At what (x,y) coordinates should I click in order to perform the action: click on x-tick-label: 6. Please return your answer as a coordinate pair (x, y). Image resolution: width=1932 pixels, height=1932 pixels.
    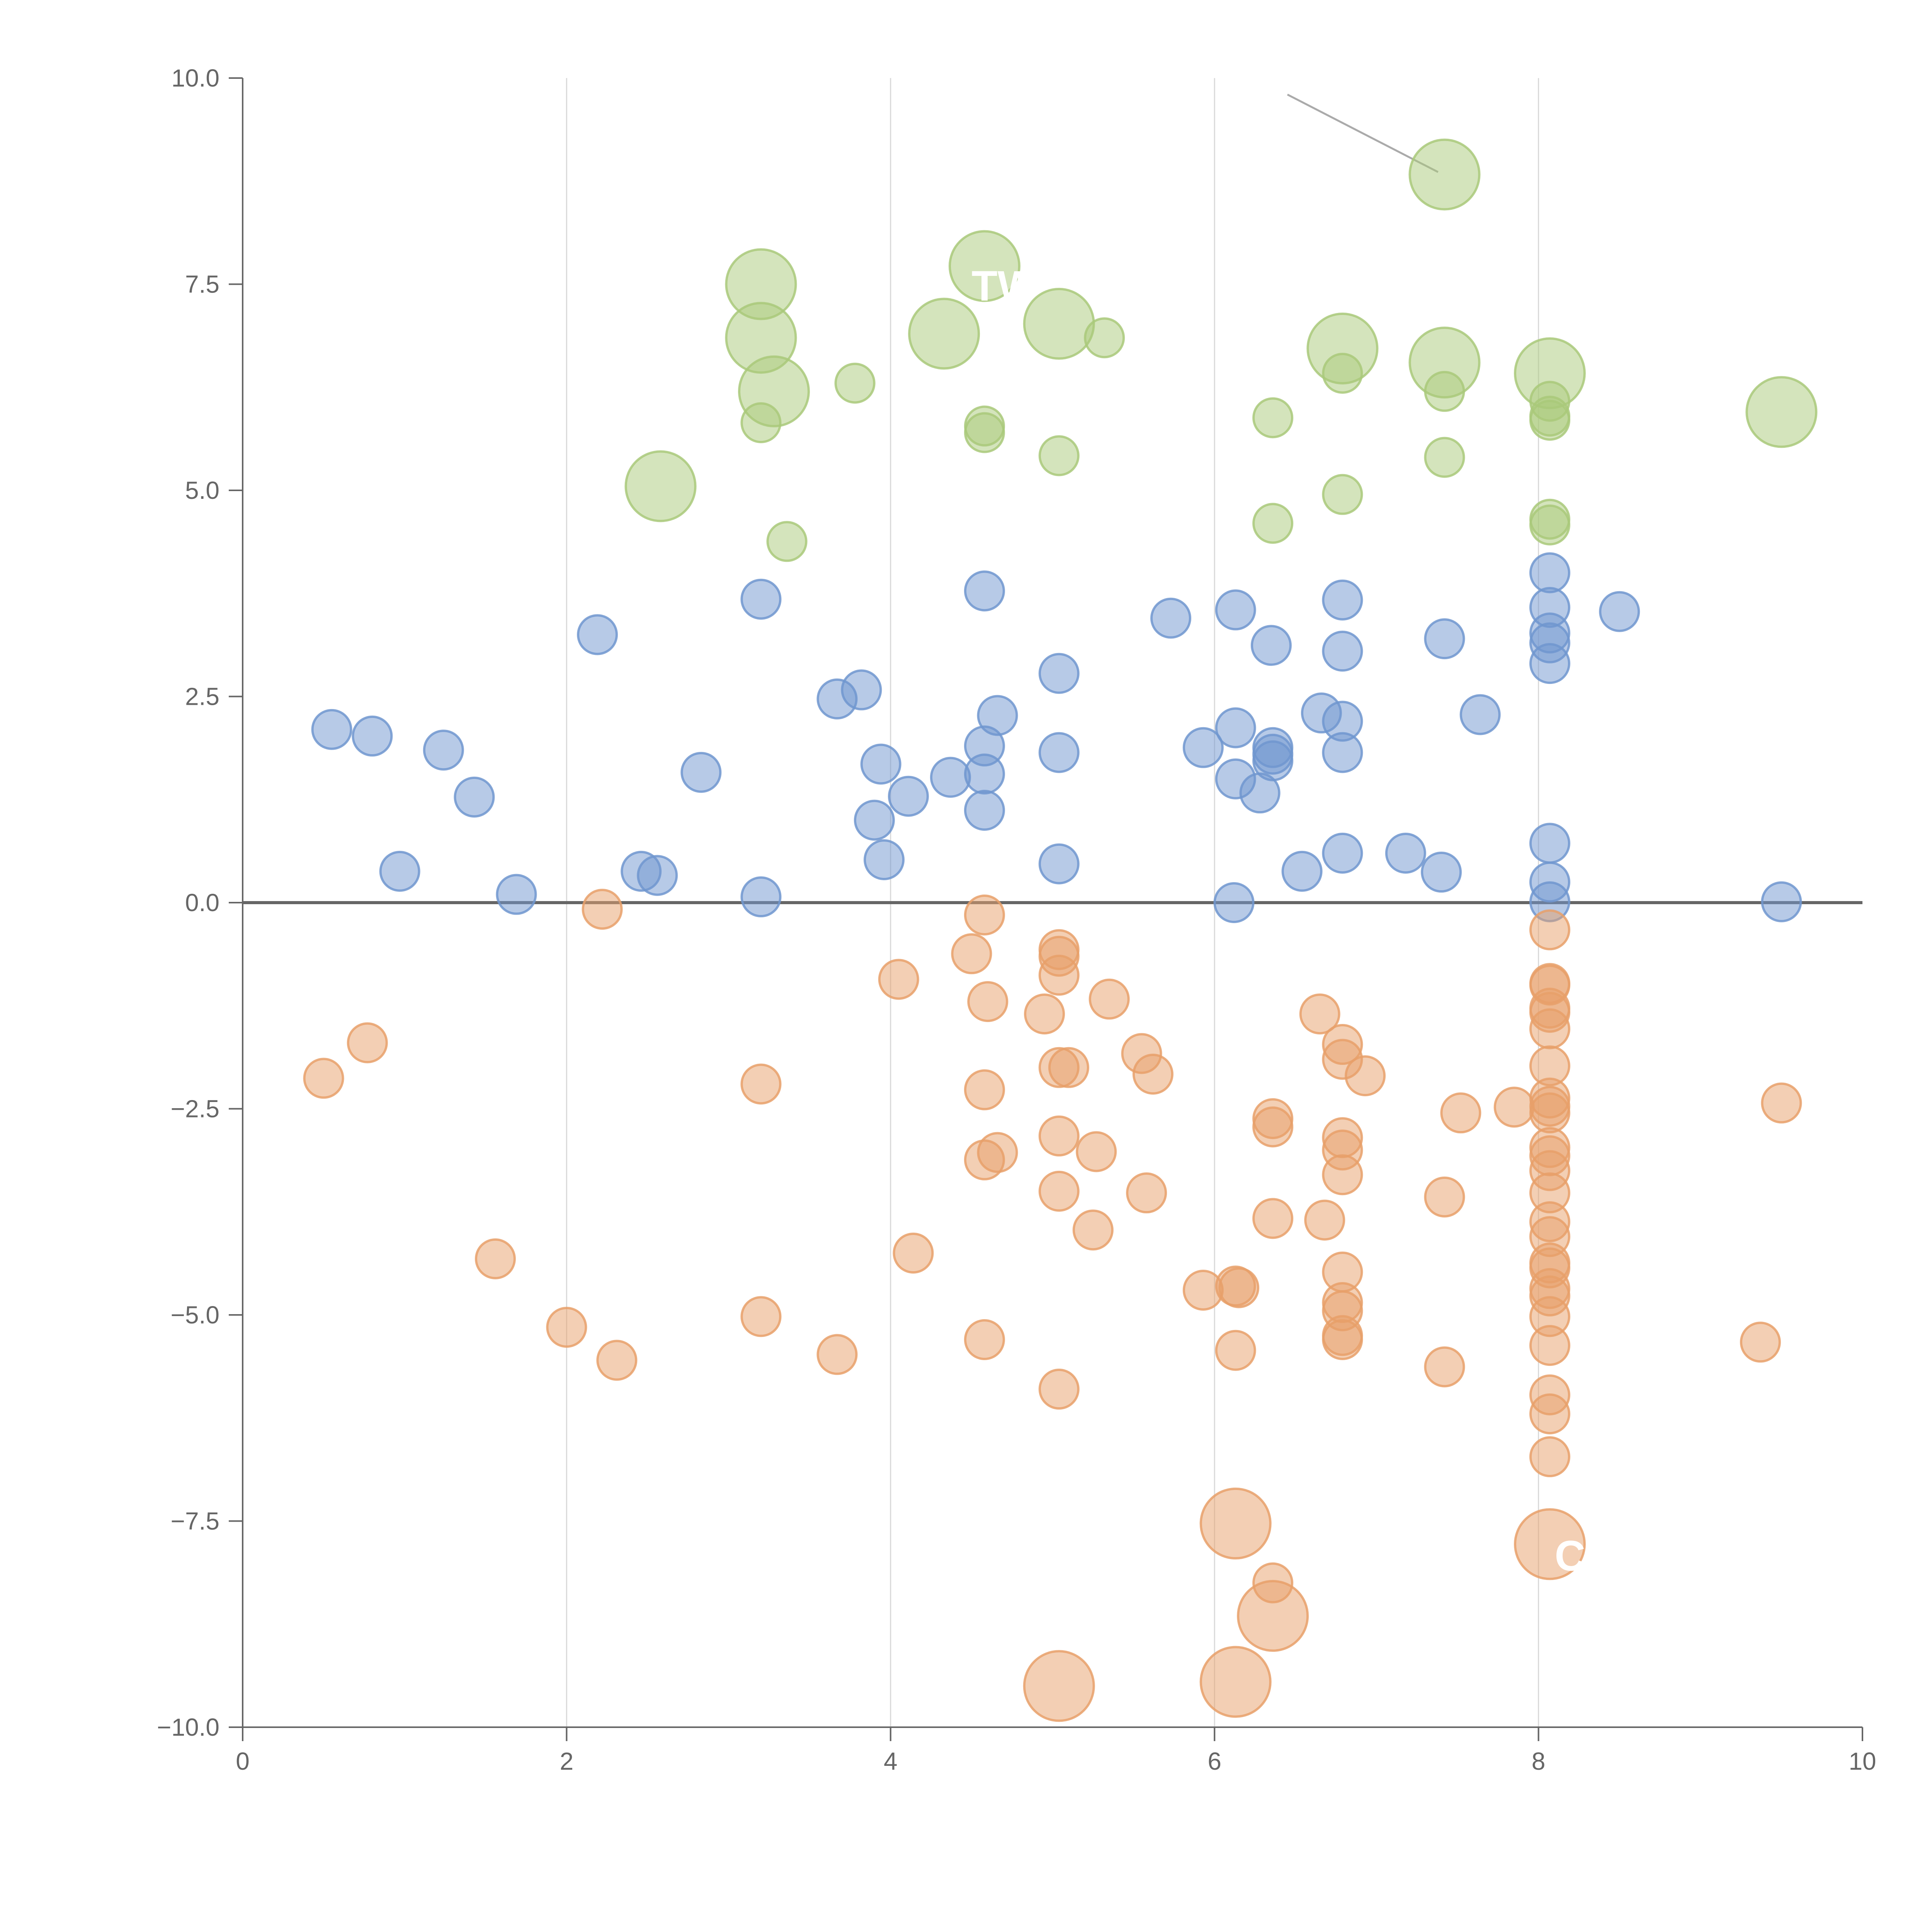
    Looking at the image, I should click on (1214, 1761).